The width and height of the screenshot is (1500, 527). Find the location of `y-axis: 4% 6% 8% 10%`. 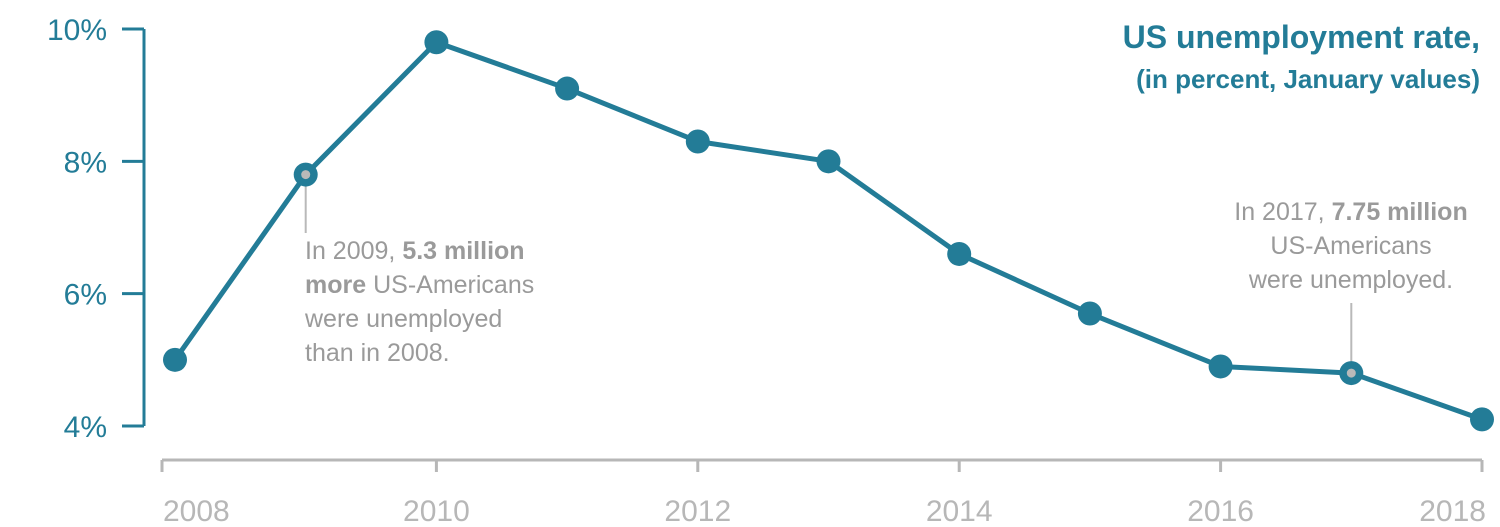

y-axis: 4% 6% 8% 10% is located at coordinates (96, 229).